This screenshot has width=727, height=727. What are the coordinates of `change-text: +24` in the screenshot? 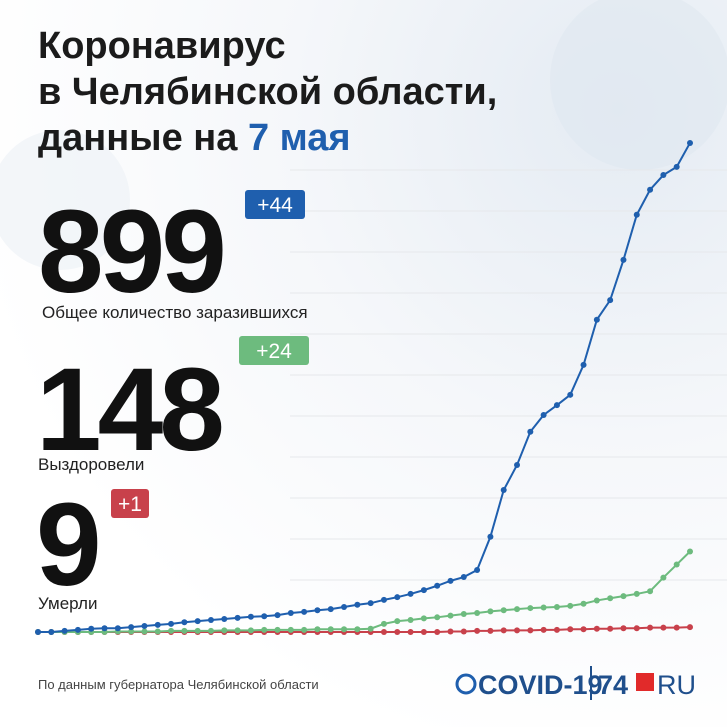 It's located at (274, 351).